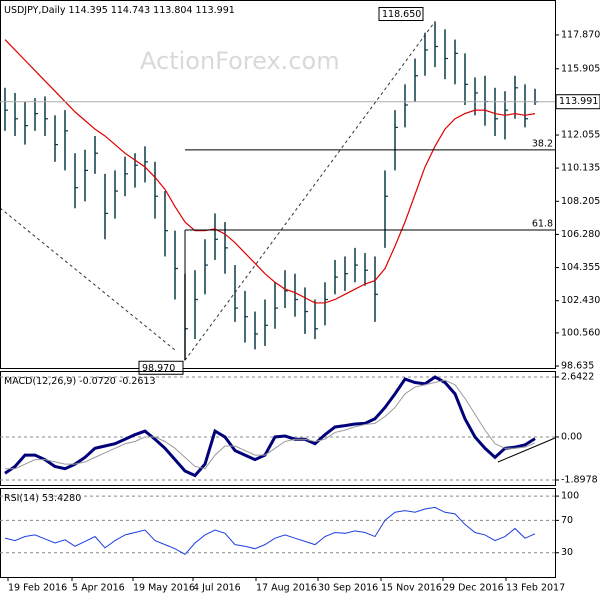 The image size is (600, 600). I want to click on y-tick-label: 108.205, so click(580, 201).